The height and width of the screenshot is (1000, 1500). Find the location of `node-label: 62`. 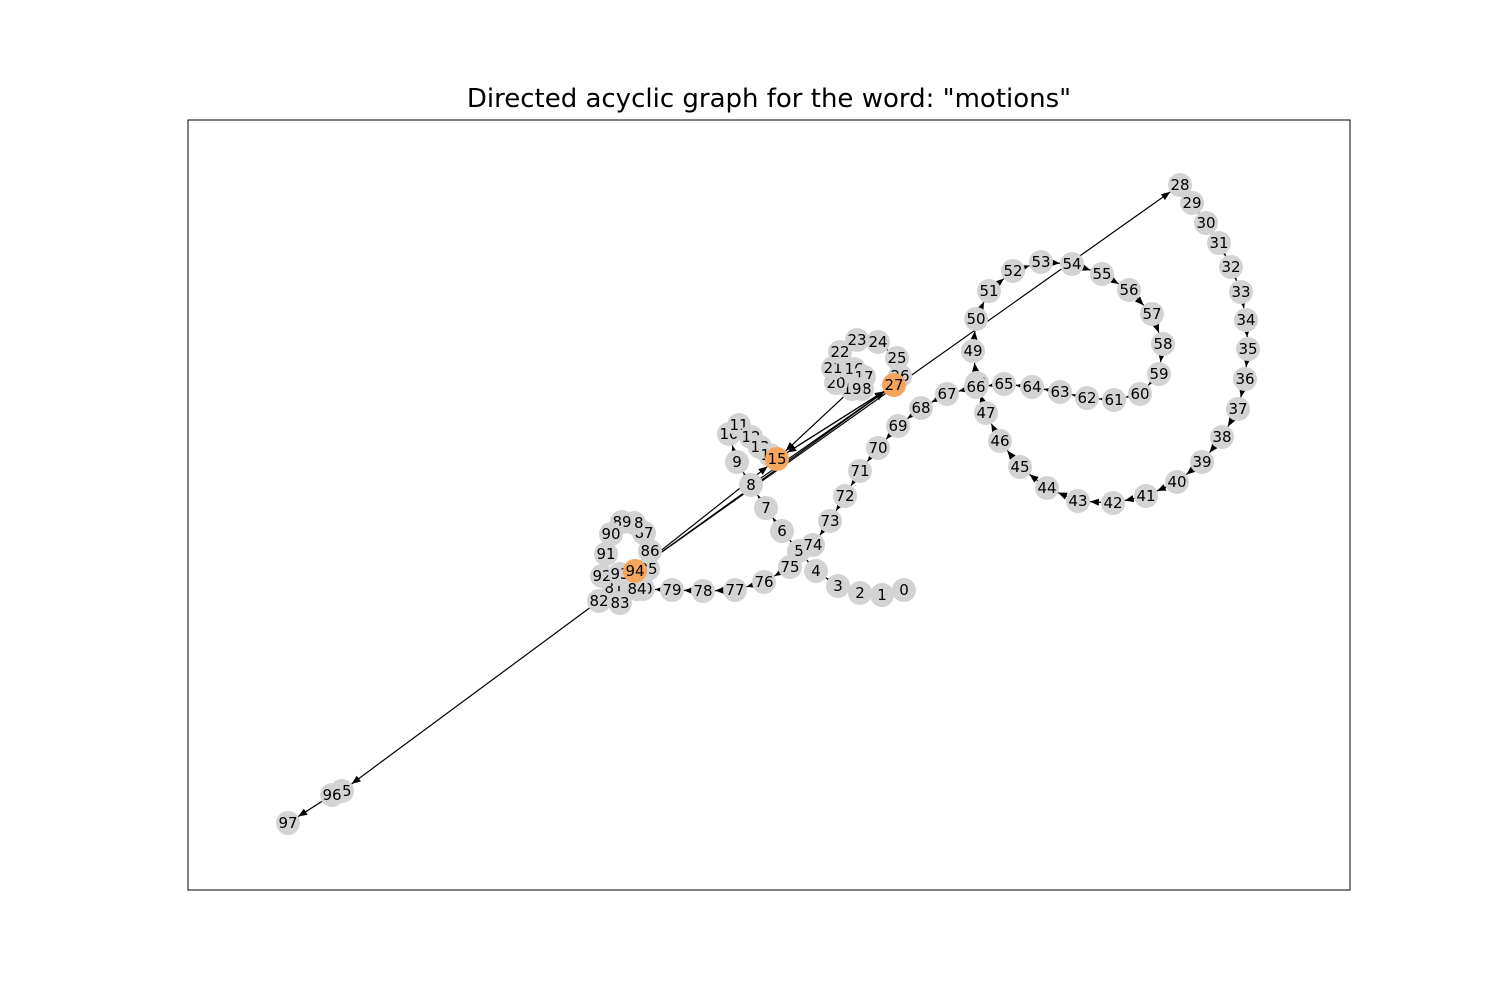

node-label: 62 is located at coordinates (1086, 398).